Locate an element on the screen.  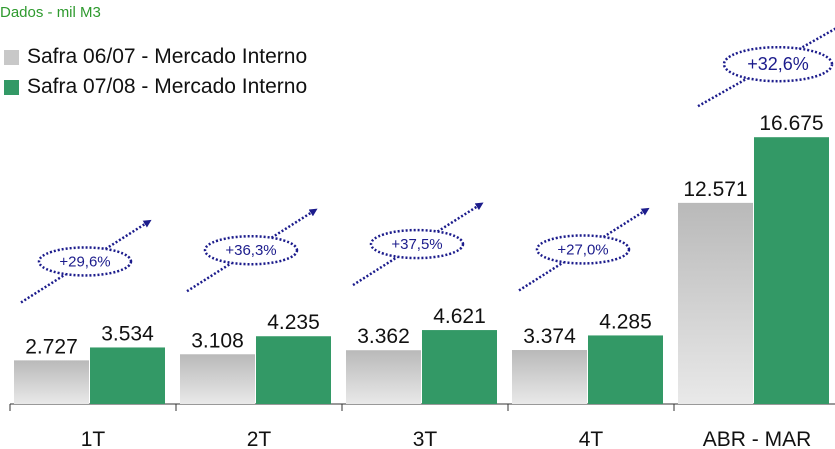
chart-subtitle: Dados - mil M3 is located at coordinates (50, 12).